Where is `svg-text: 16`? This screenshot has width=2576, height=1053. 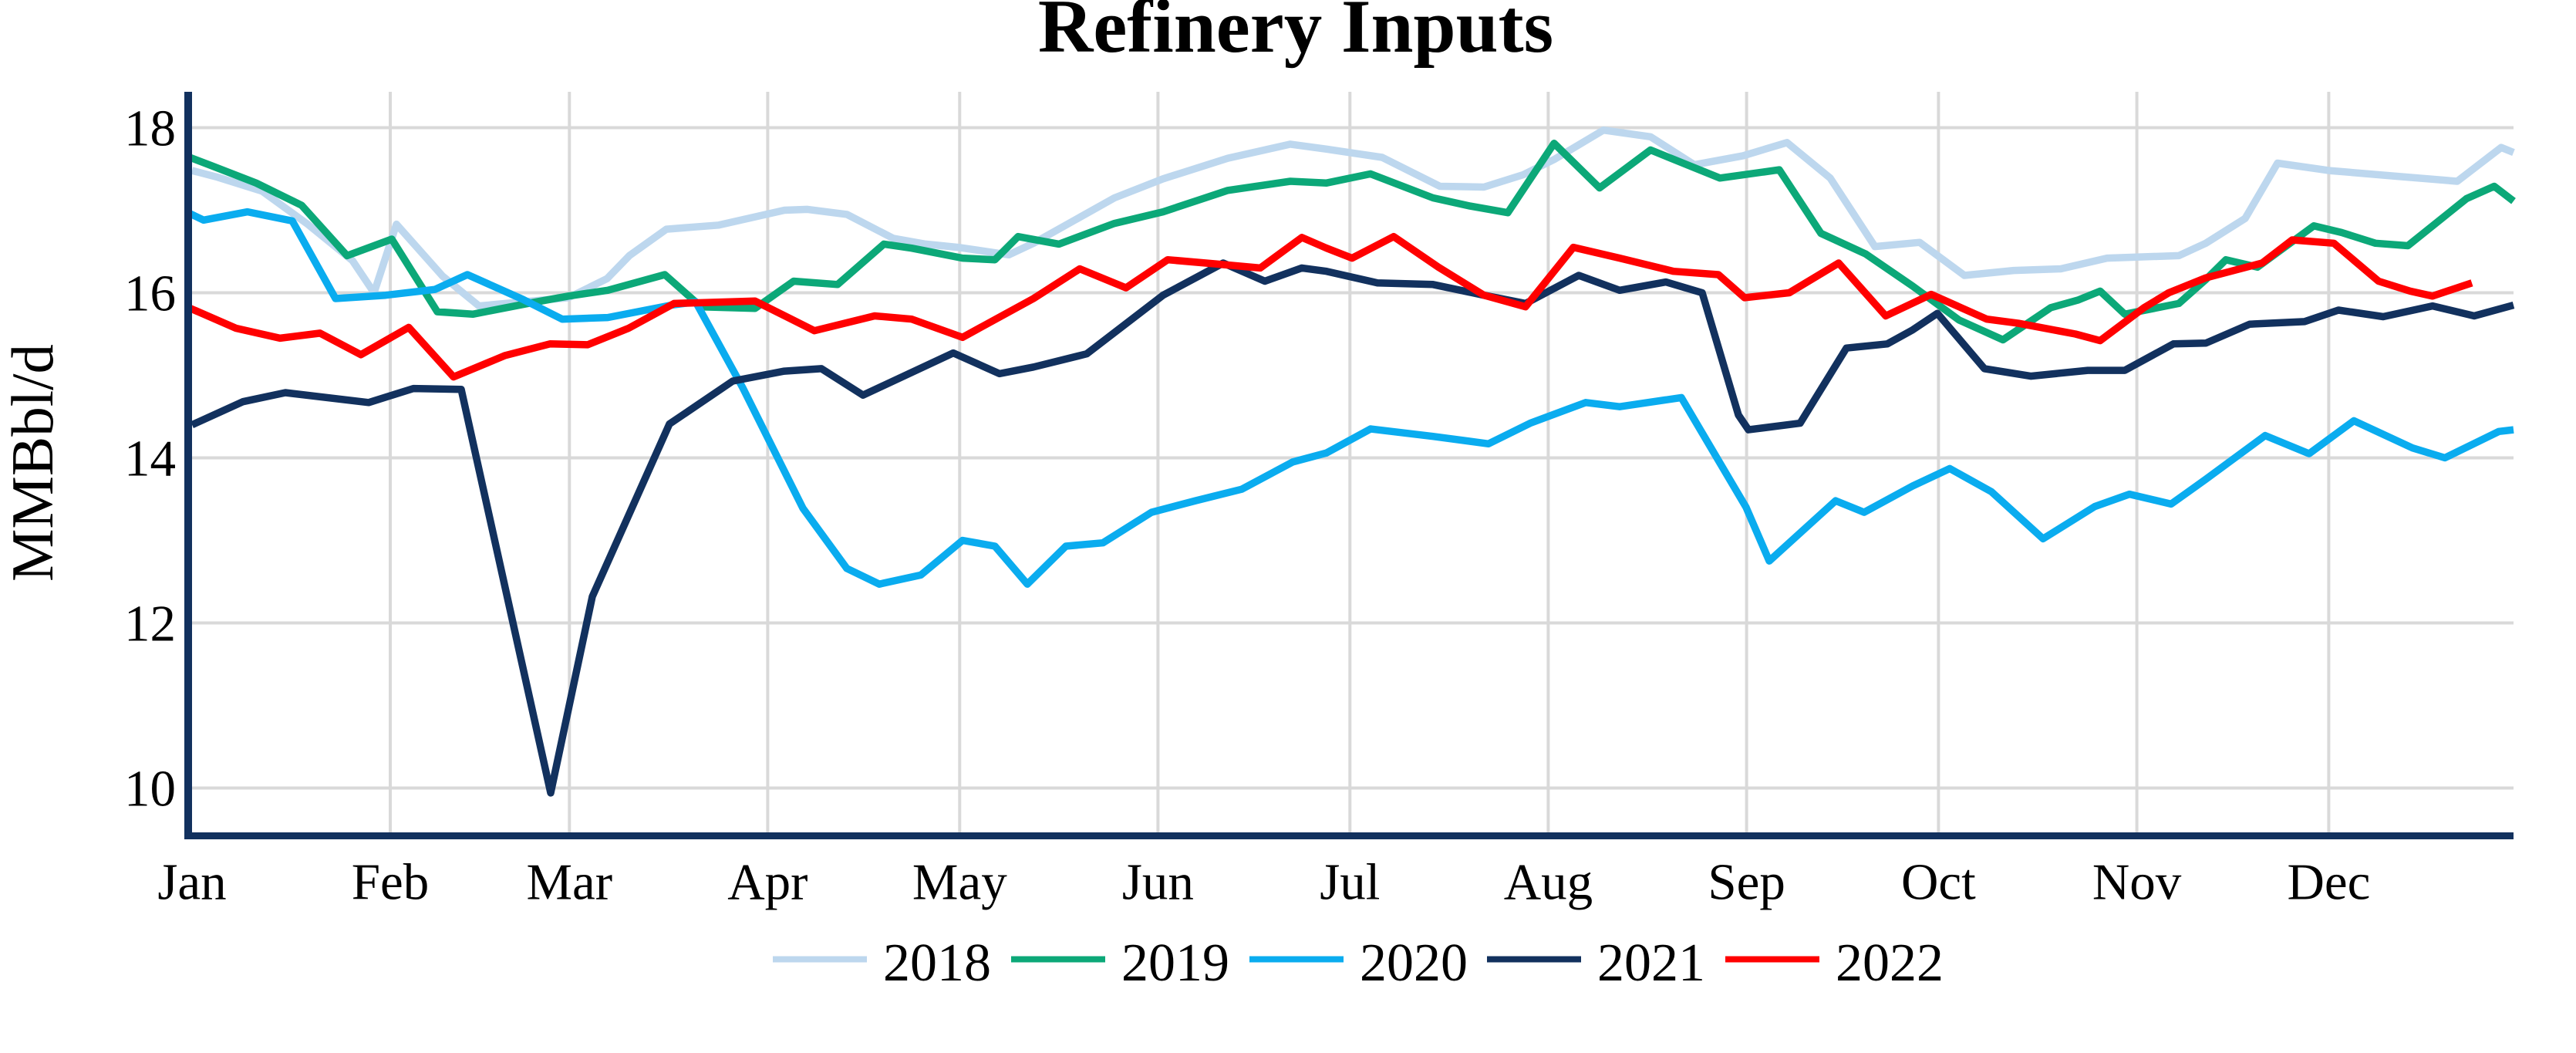 svg-text: 16 is located at coordinates (150, 293).